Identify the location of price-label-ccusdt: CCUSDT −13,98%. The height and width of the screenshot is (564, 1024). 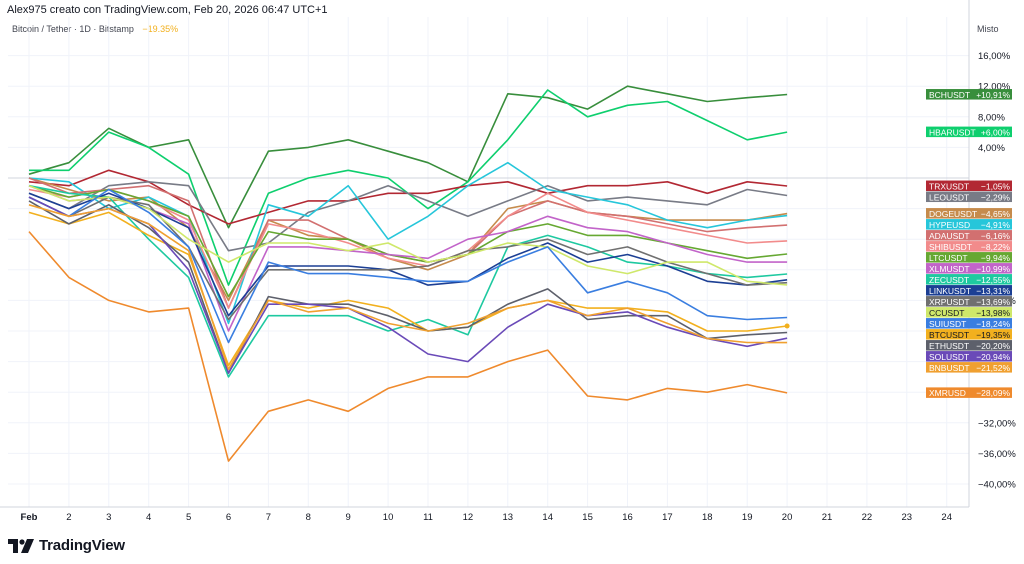
(969, 312).